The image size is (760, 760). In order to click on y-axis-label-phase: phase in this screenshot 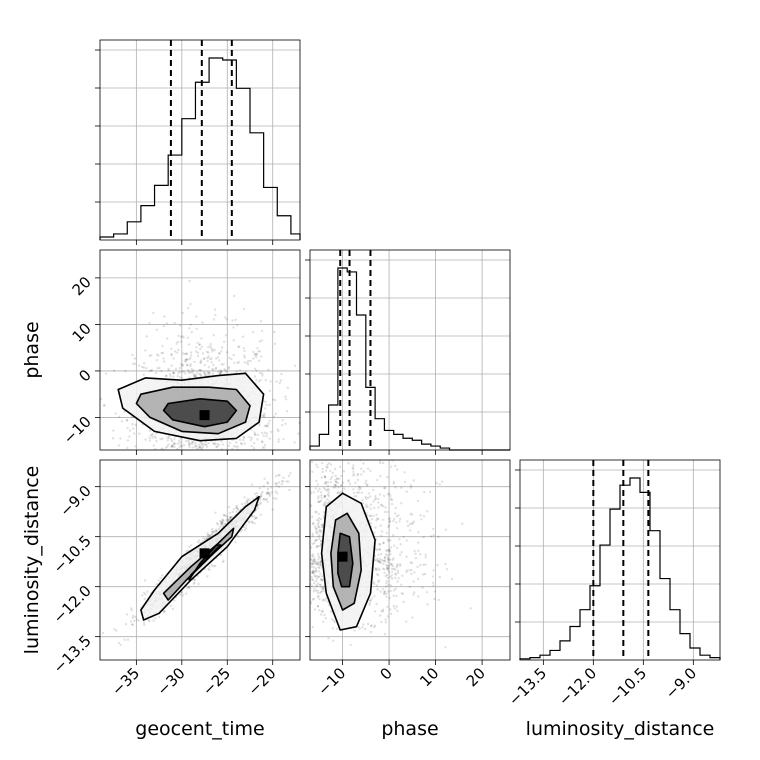, I will do `click(32, 349)`.